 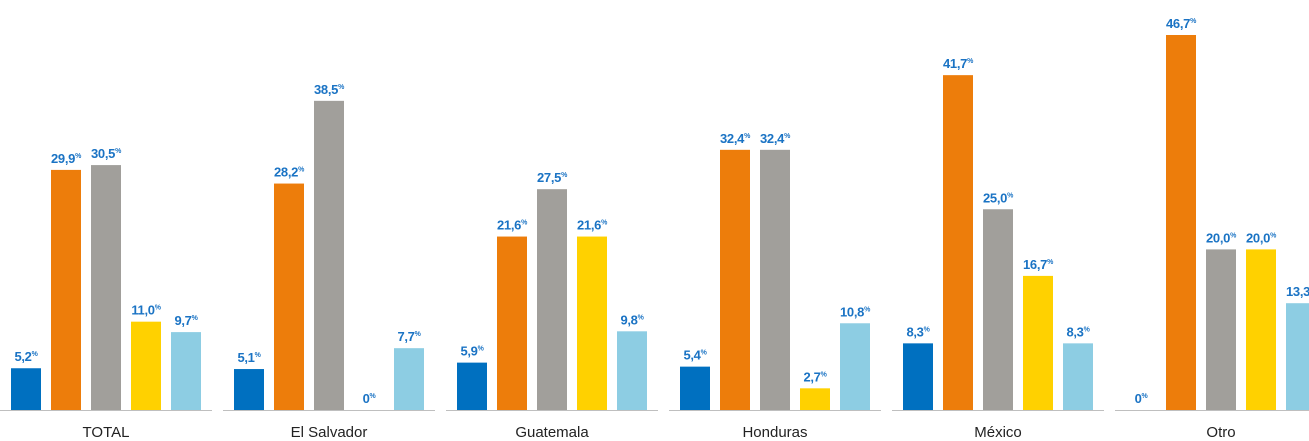 I want to click on category-label: Honduras, so click(x=774, y=432).